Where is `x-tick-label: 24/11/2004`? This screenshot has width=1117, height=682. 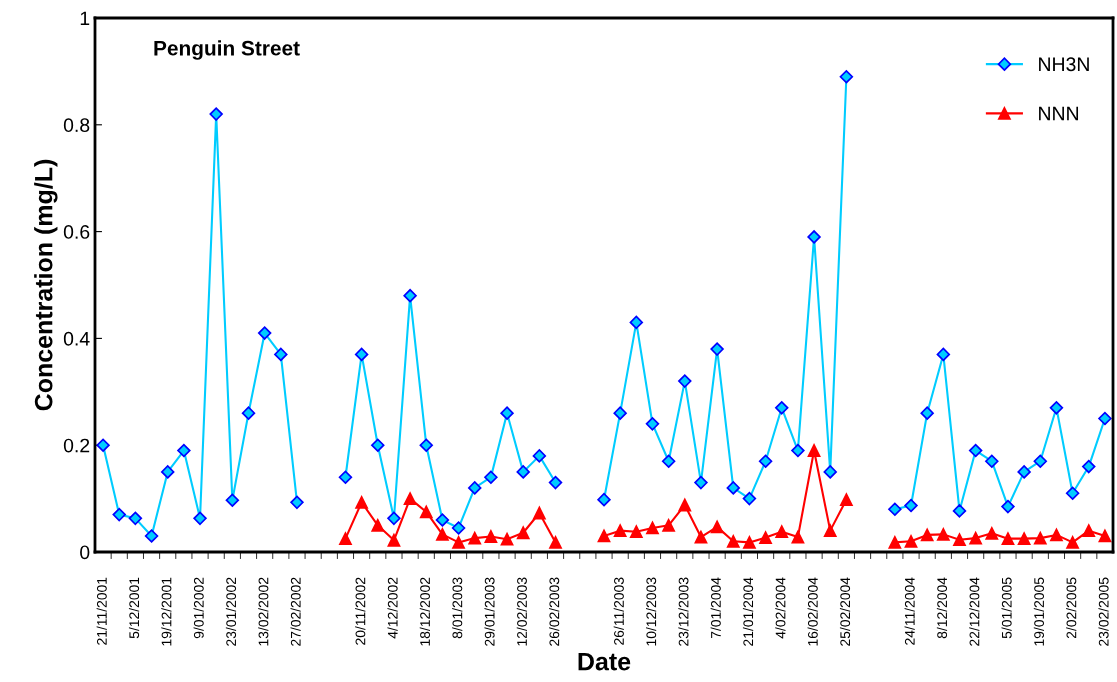 x-tick-label: 24/11/2004 is located at coordinates (909, 611).